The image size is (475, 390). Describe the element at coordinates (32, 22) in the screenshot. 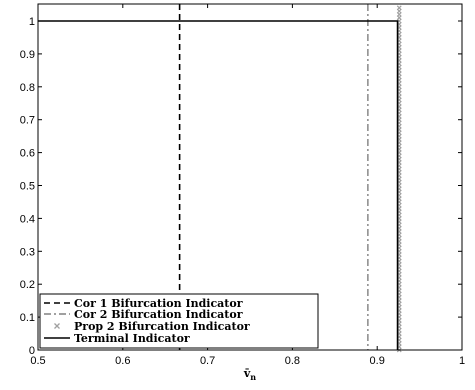

I see `y-tick-label: 1` at that location.